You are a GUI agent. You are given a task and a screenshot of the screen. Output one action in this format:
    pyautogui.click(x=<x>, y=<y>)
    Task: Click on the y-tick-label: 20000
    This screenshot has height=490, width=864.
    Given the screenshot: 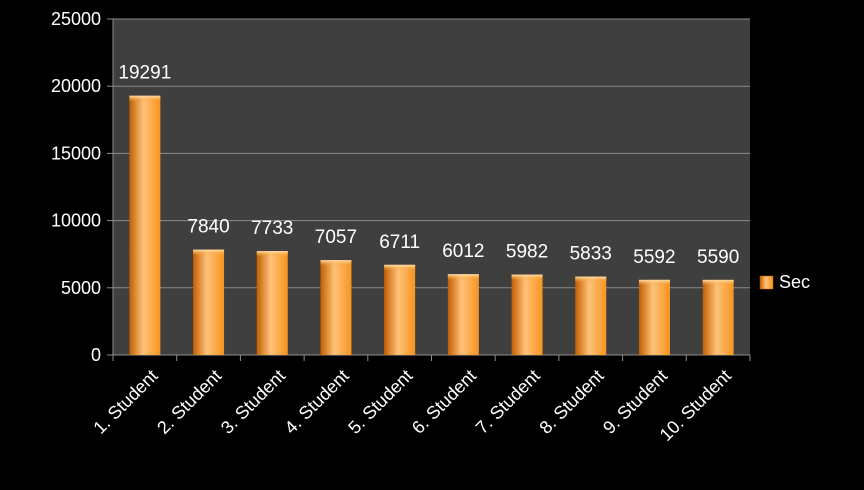 What is the action you would take?
    pyautogui.click(x=76, y=86)
    